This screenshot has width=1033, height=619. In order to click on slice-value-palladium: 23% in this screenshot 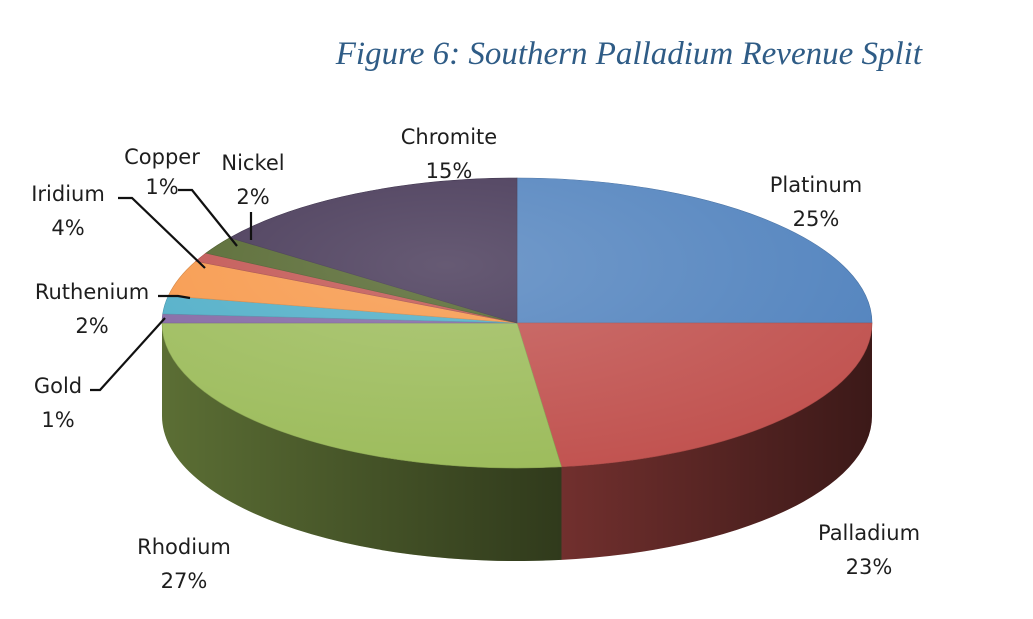, I will do `click(869, 567)`.